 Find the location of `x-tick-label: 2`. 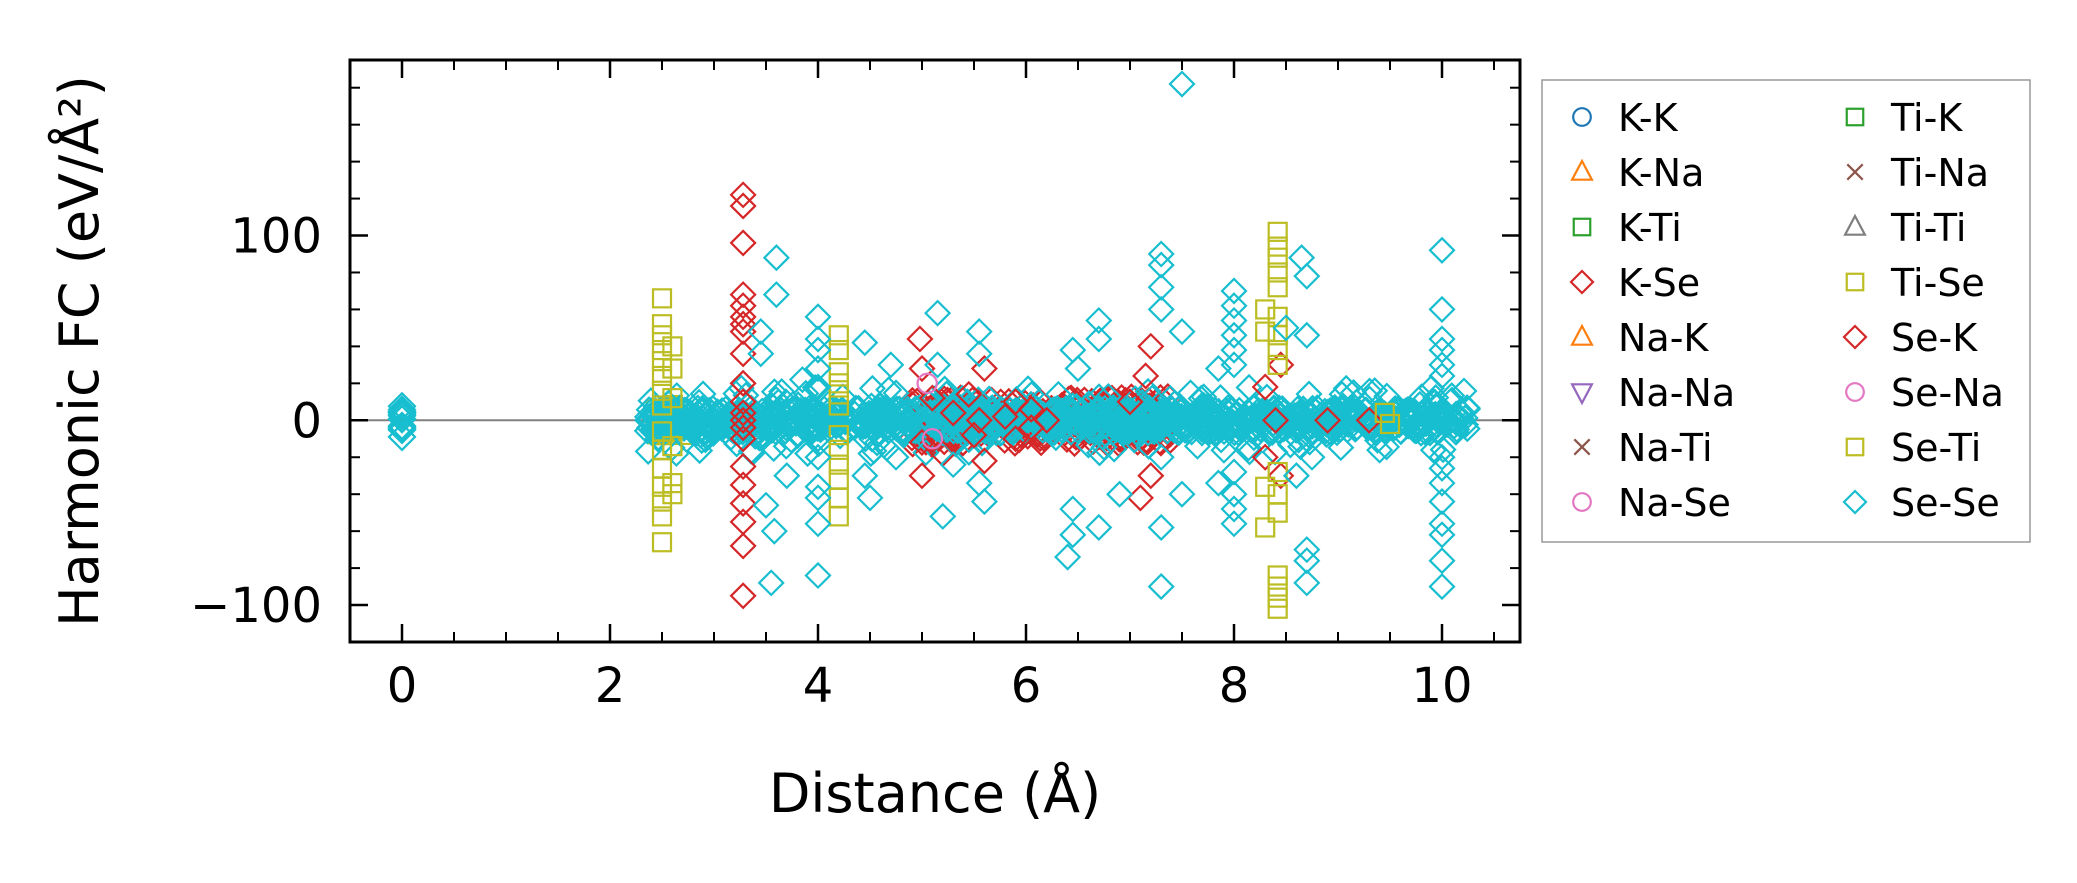

x-tick-label: 2 is located at coordinates (610, 686).